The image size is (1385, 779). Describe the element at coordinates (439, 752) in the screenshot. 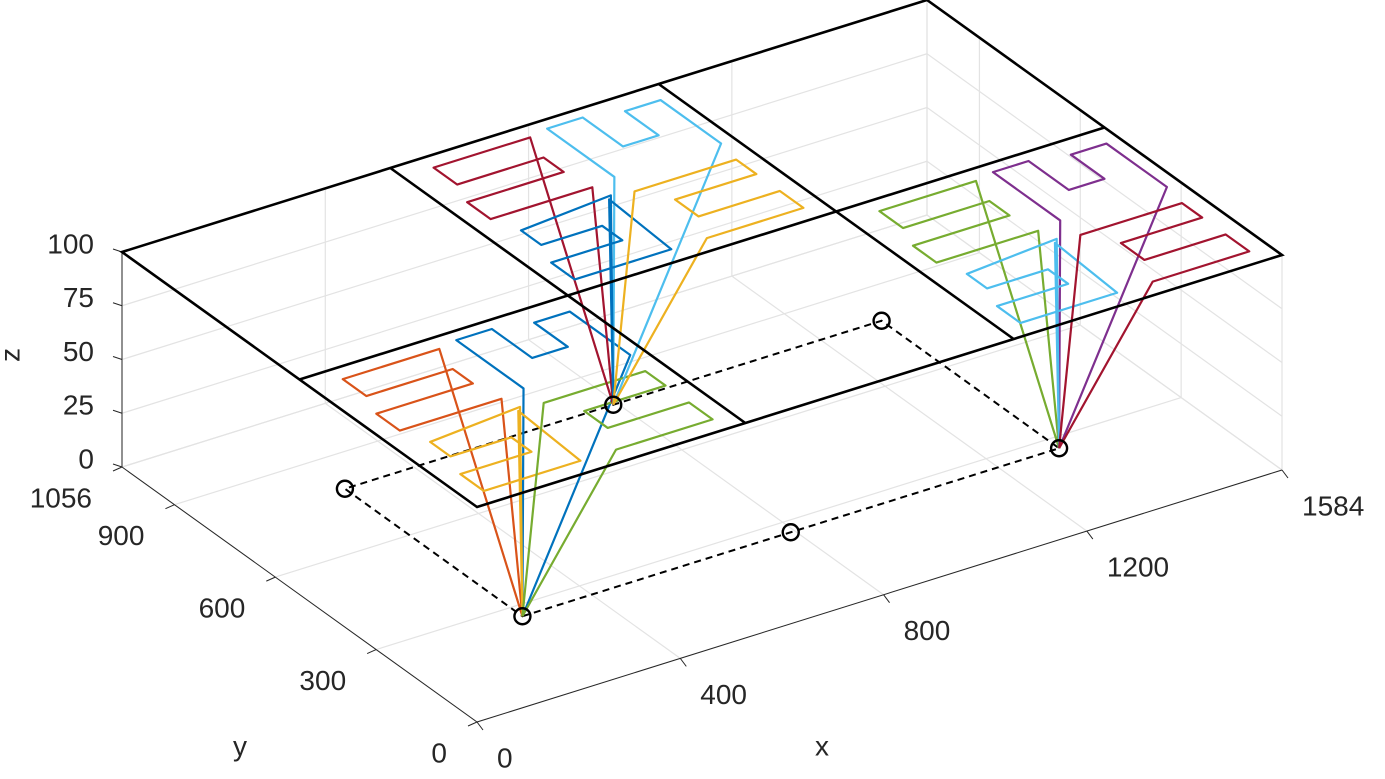

I see `y-tick-label: 0` at that location.